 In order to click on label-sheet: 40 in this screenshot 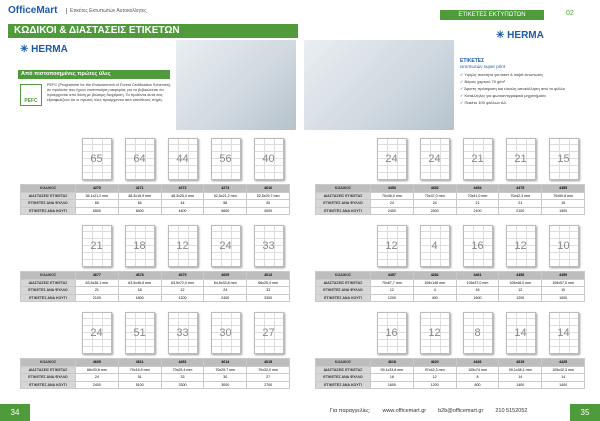, I will do `click(268, 159)`.